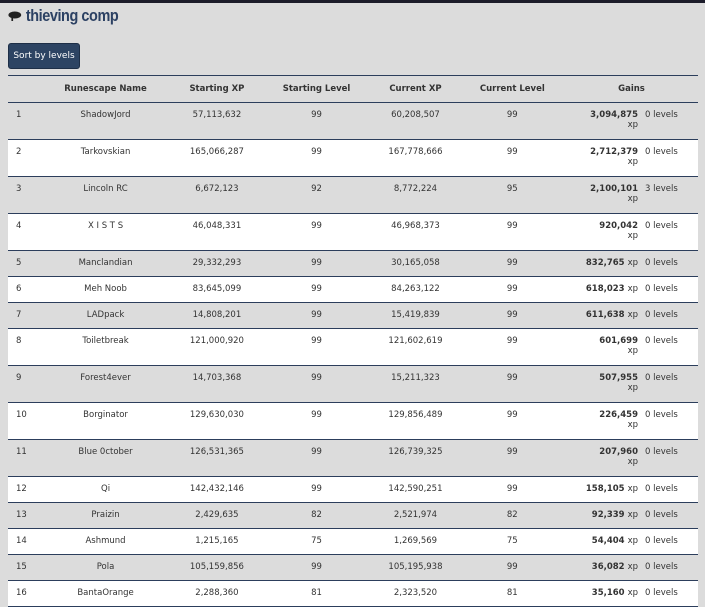 This screenshot has height=607, width=705. Describe the element at coordinates (608, 541) in the screenshot. I see `gains-xp-value: 54,404` at that location.